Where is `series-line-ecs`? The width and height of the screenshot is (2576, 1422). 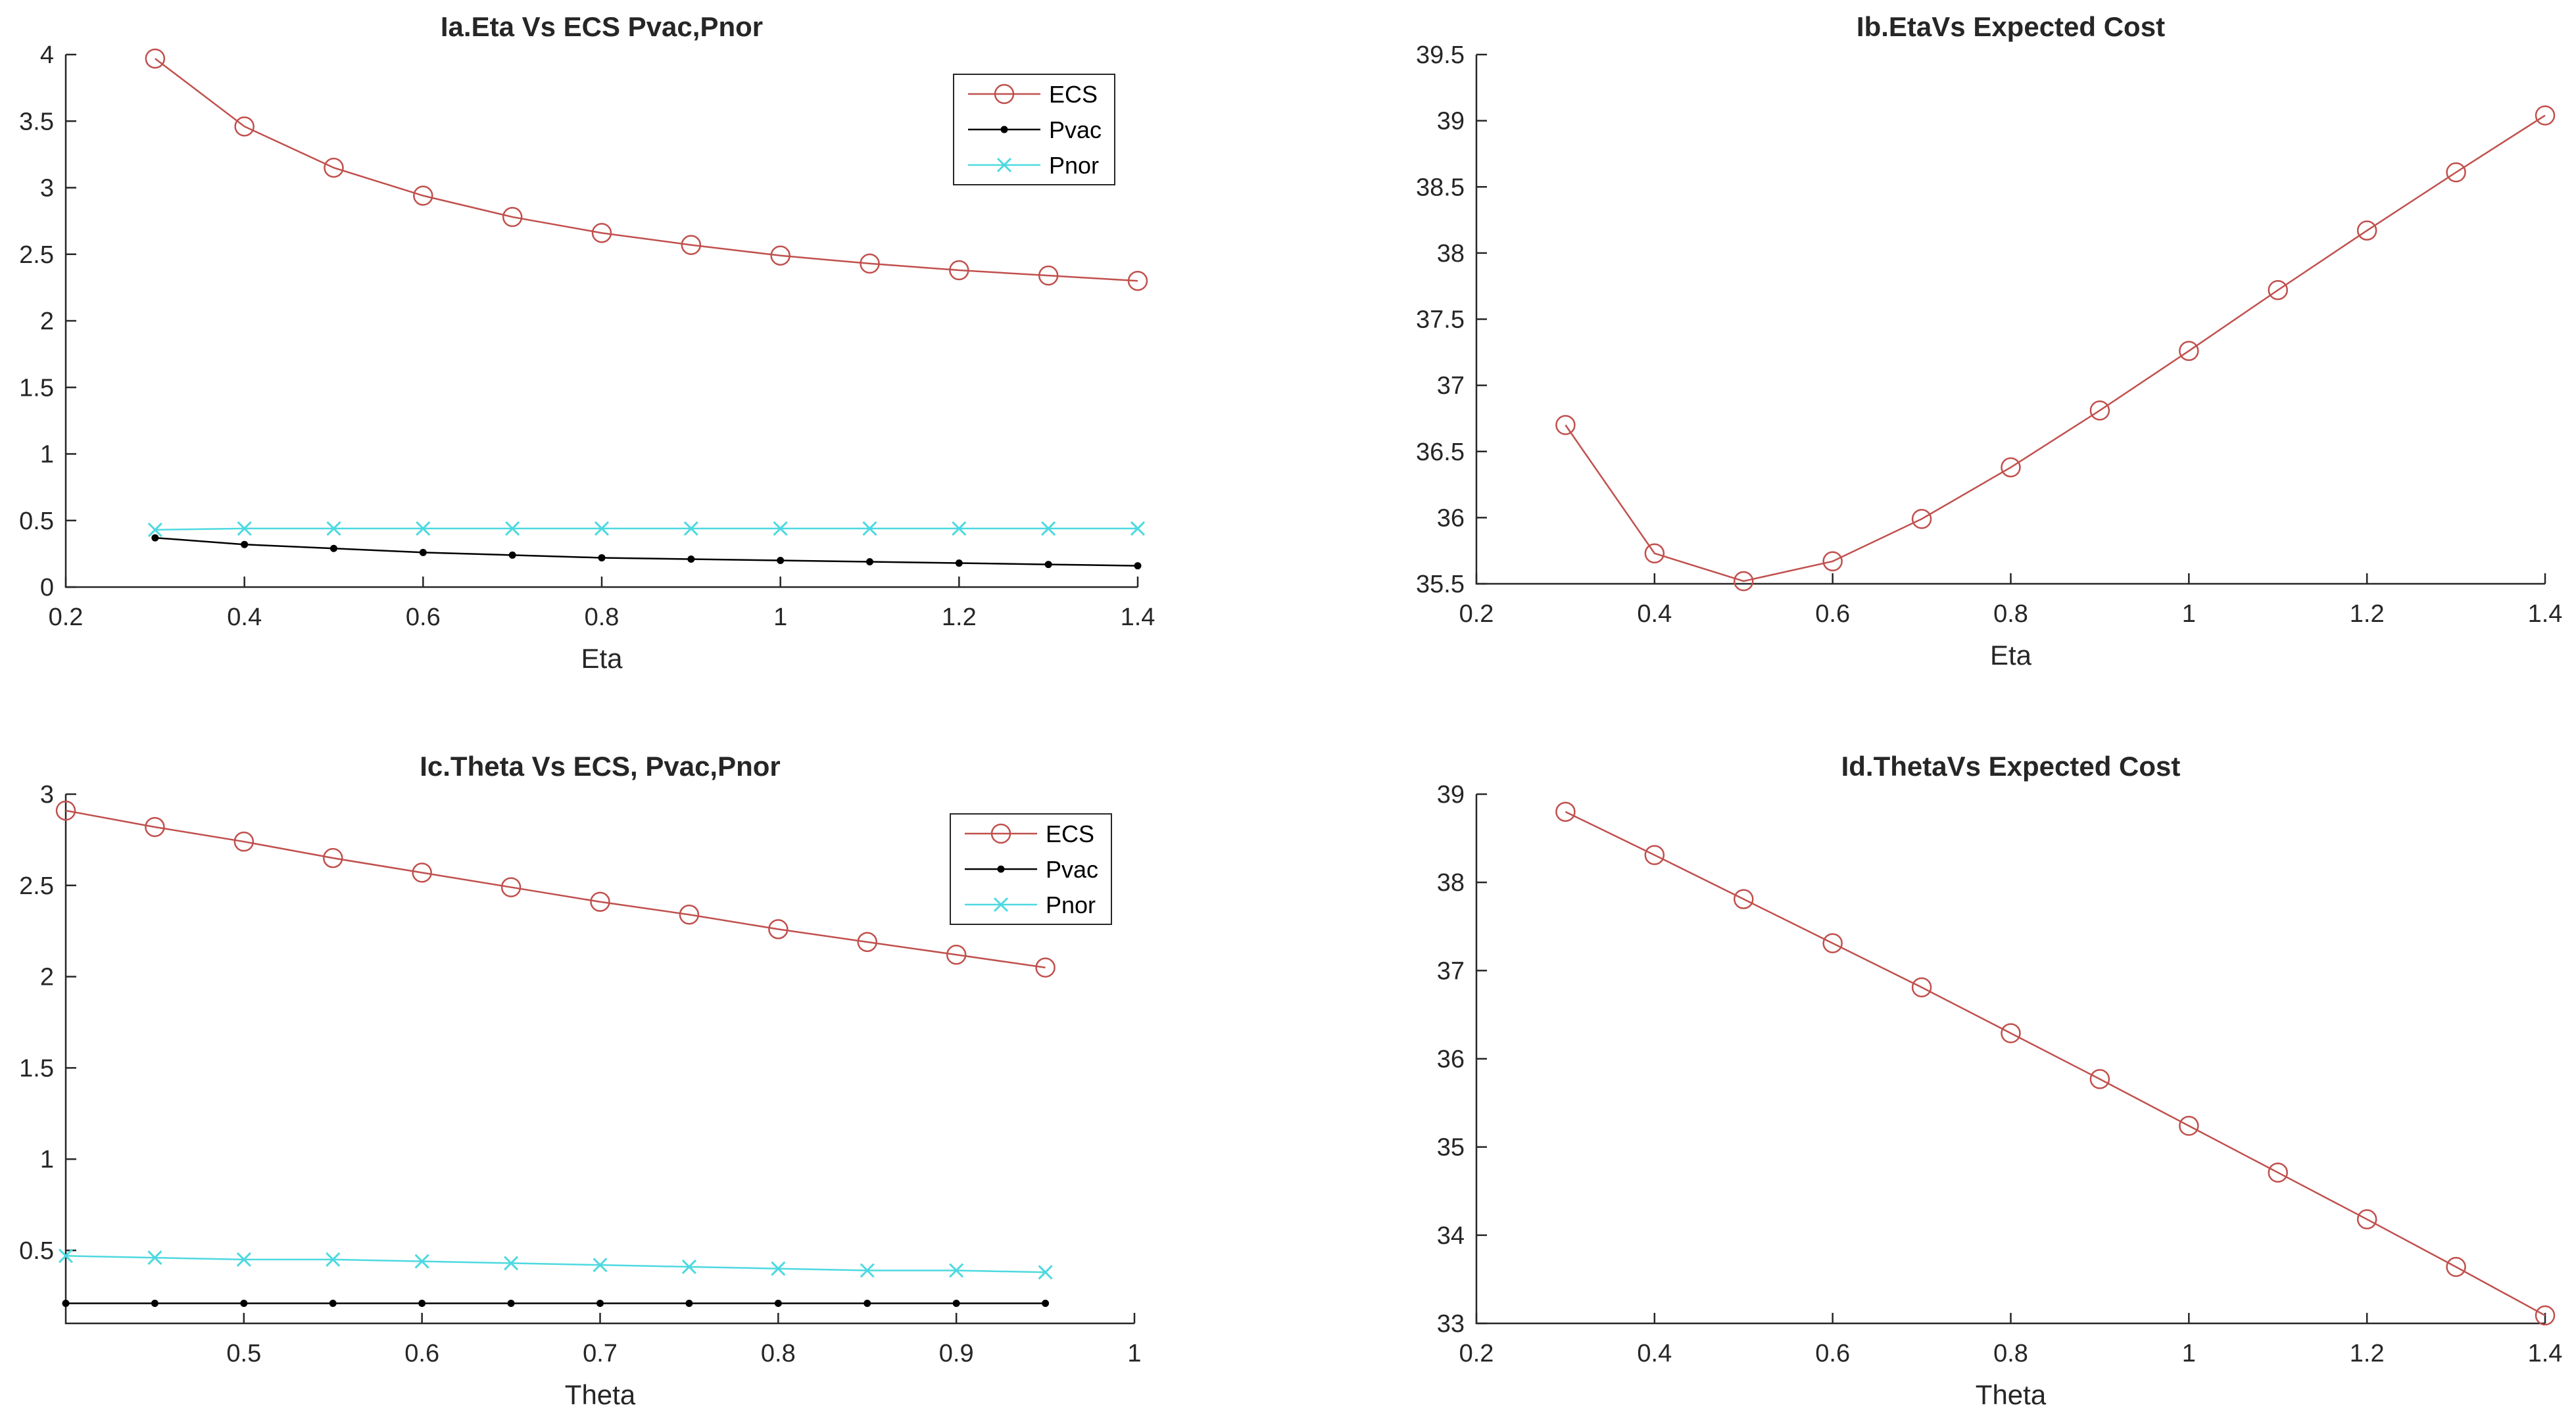
series-line-ecs is located at coordinates (555, 888).